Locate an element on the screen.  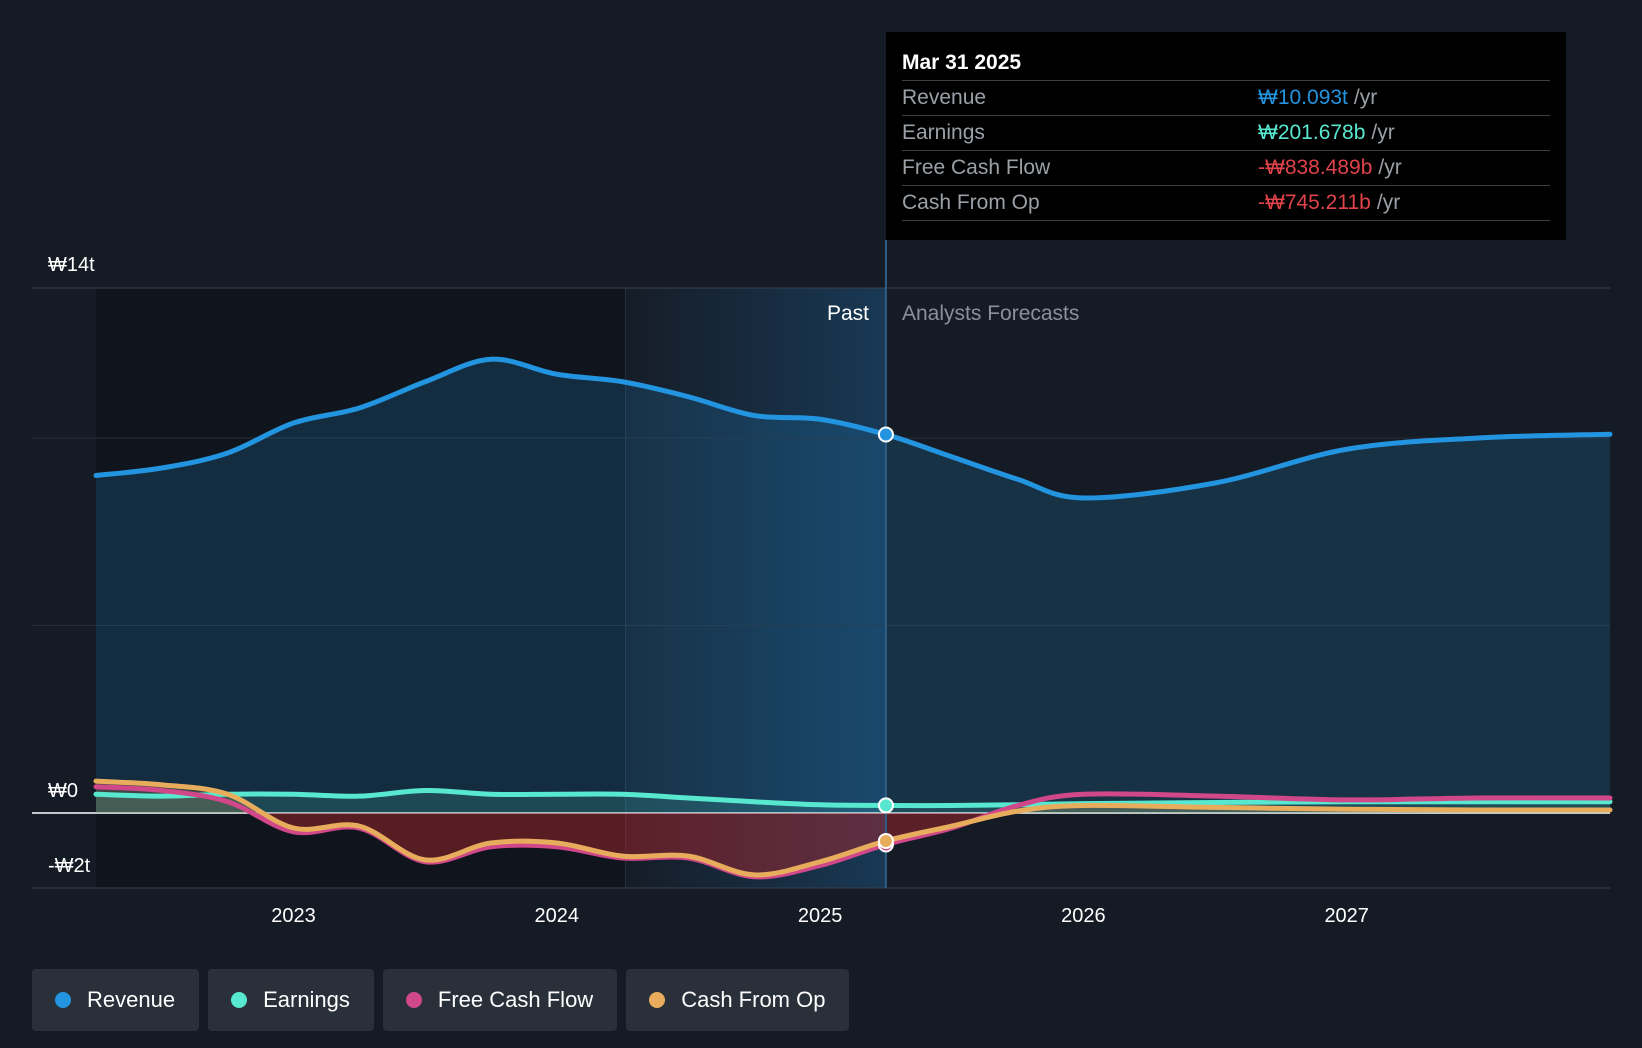
legend-item-free-cash-flow: Free Cash Flow is located at coordinates (500, 1000).